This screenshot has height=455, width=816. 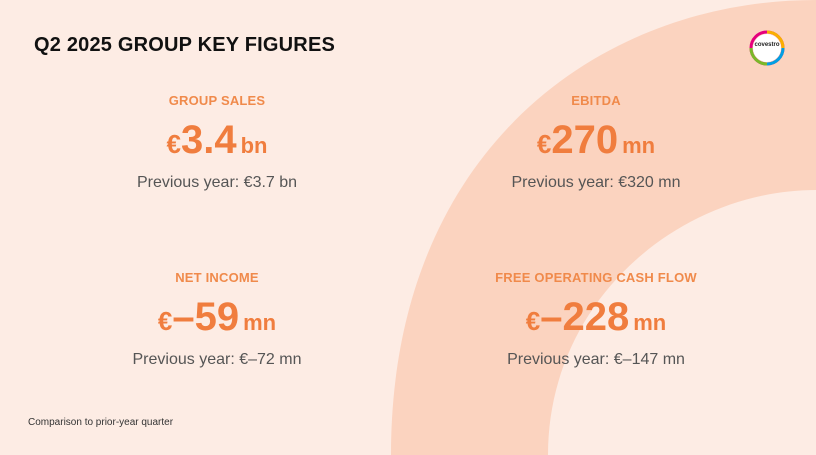 What do you see at coordinates (254, 145) in the screenshot?
I see `kpi-unit: bn` at bounding box center [254, 145].